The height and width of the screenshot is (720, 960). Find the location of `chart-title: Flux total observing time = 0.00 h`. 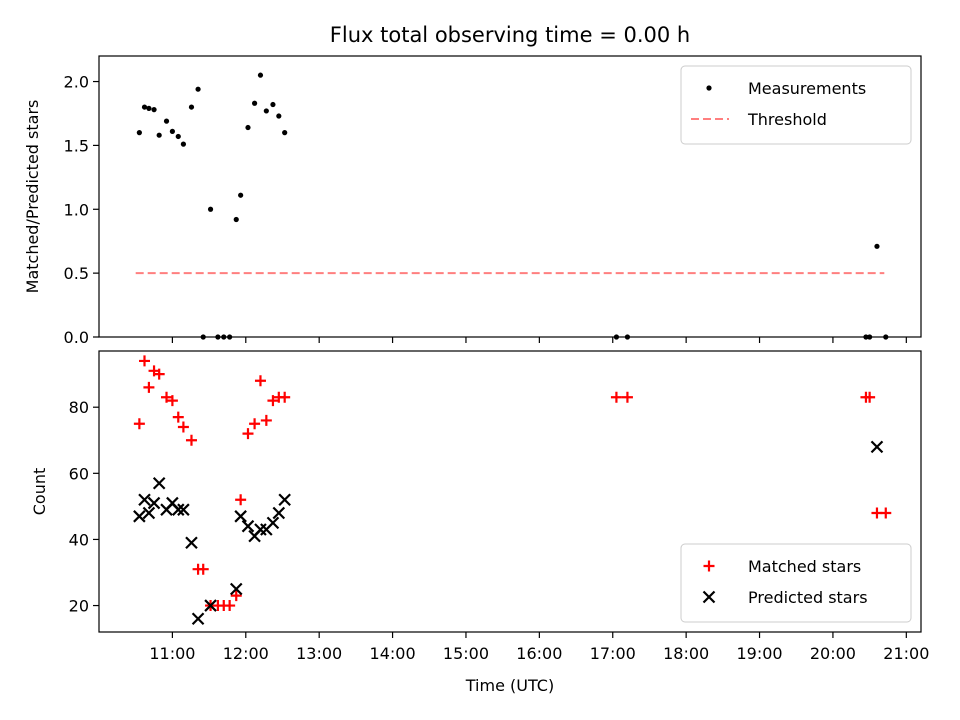

chart-title: Flux total observing time = 0.00 h is located at coordinates (510, 35).